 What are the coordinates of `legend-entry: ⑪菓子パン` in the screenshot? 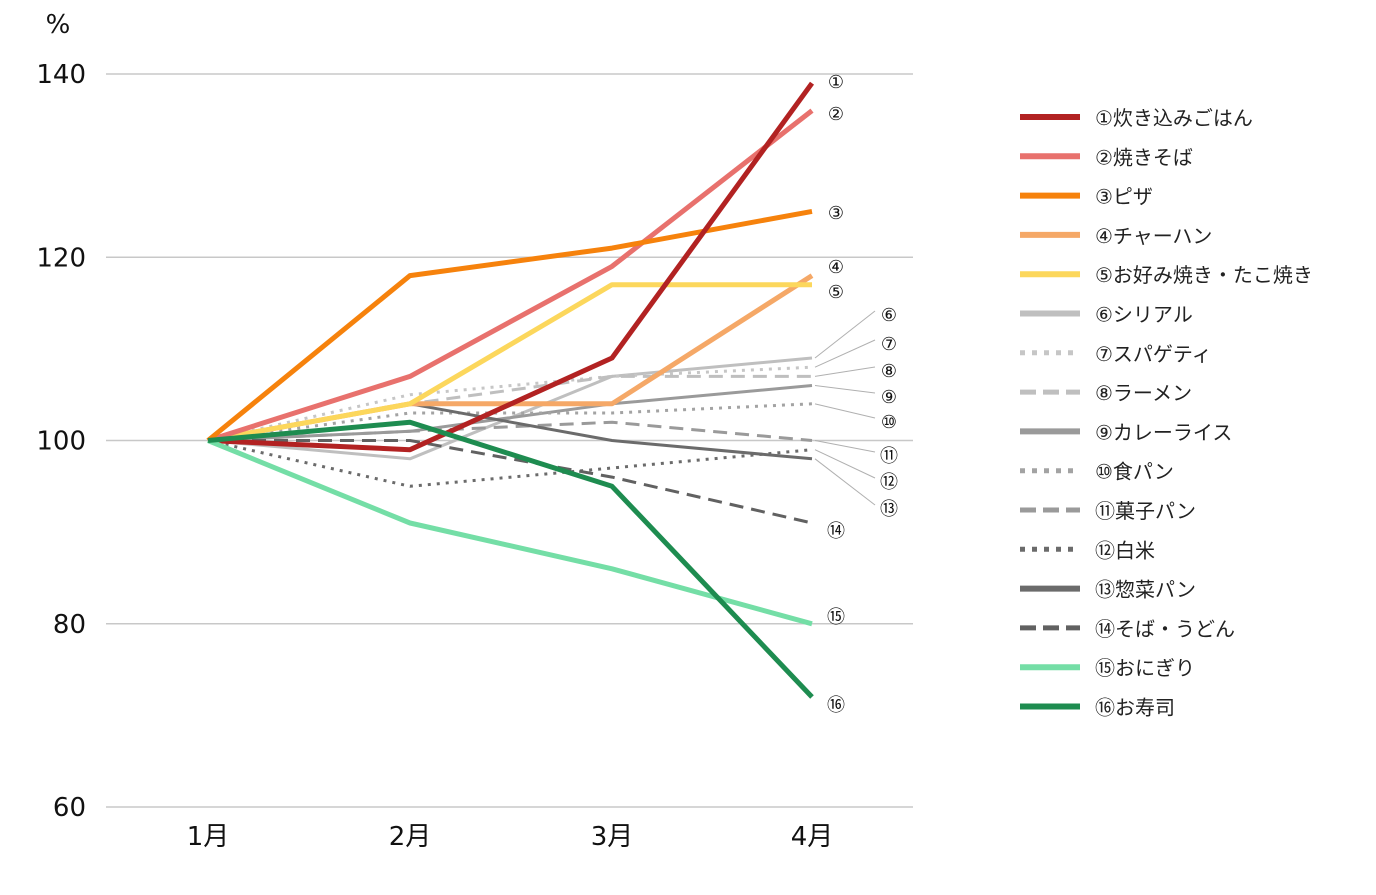 It's located at (1145, 511).